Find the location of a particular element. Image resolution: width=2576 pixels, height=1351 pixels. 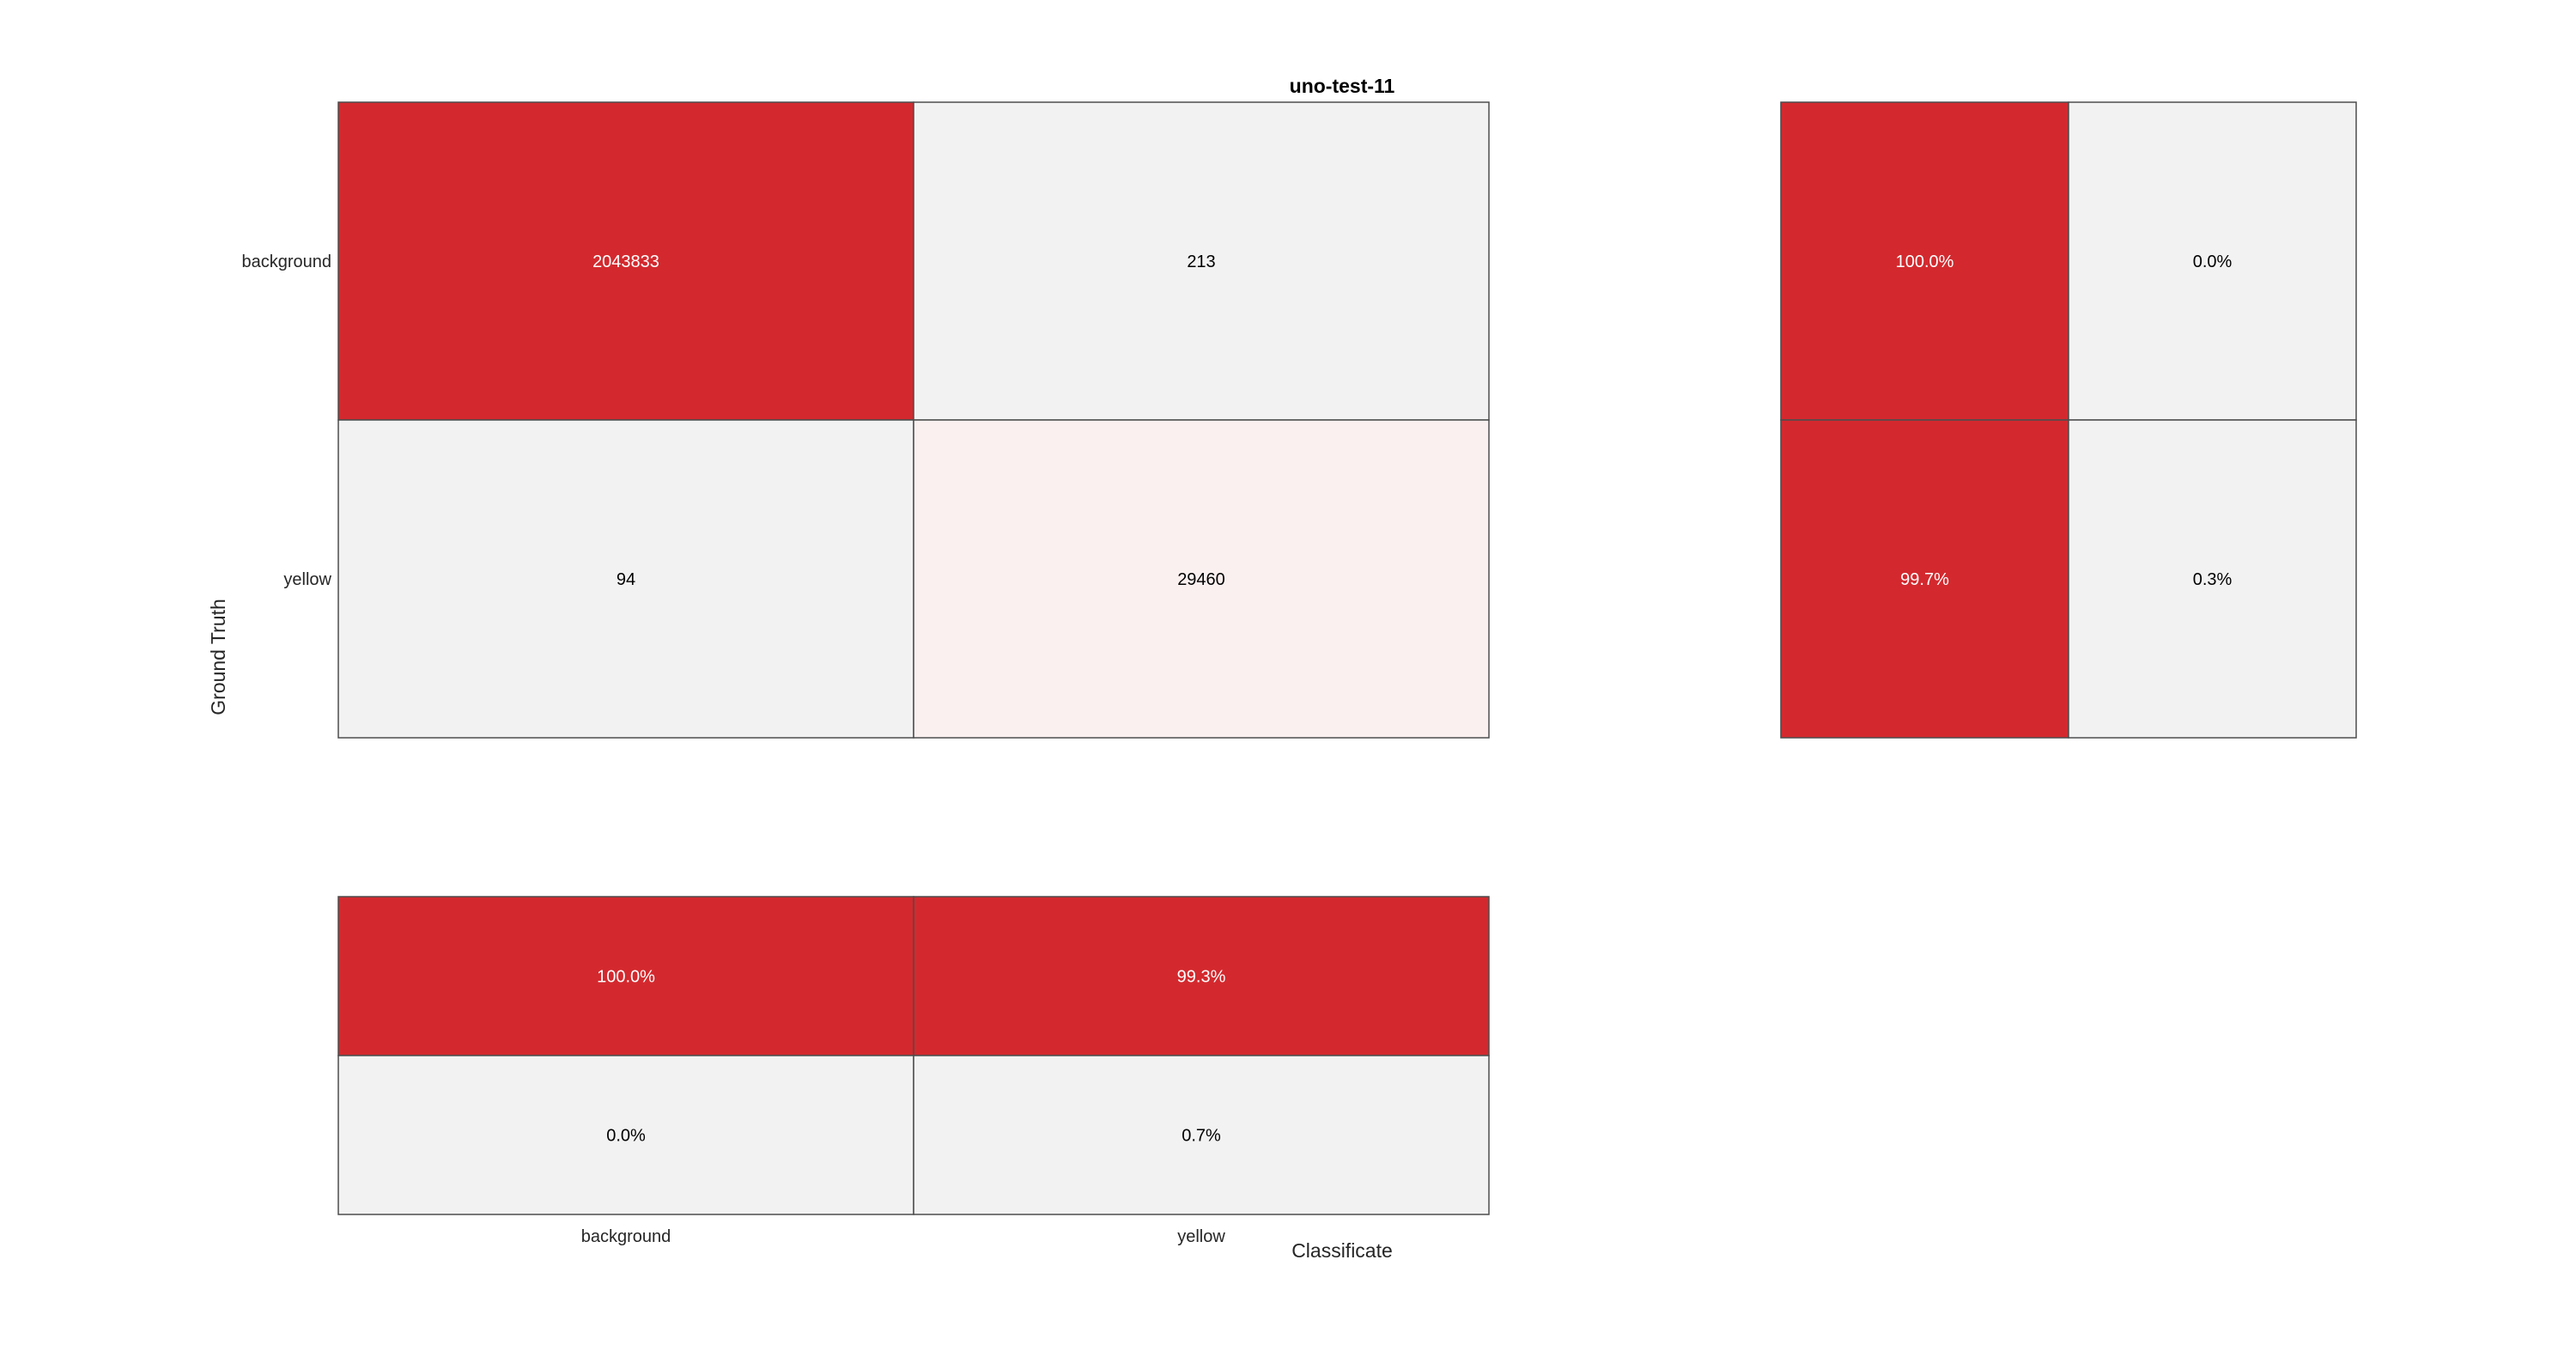

row-summary-cell-label: 0.3% is located at coordinates (2213, 579).